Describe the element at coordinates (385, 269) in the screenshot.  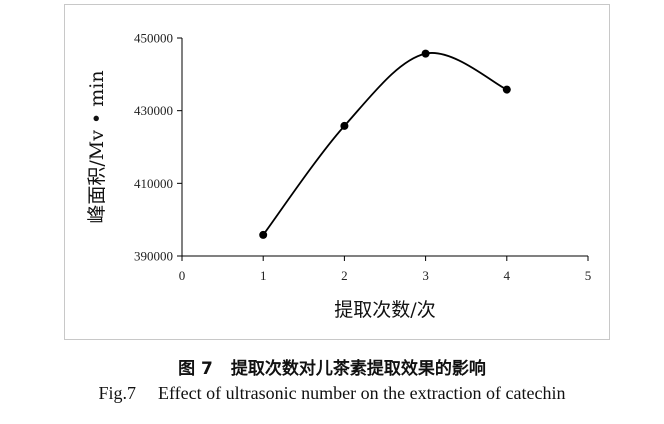
I see `x-ticks: 0 1 2 3 4 5` at that location.